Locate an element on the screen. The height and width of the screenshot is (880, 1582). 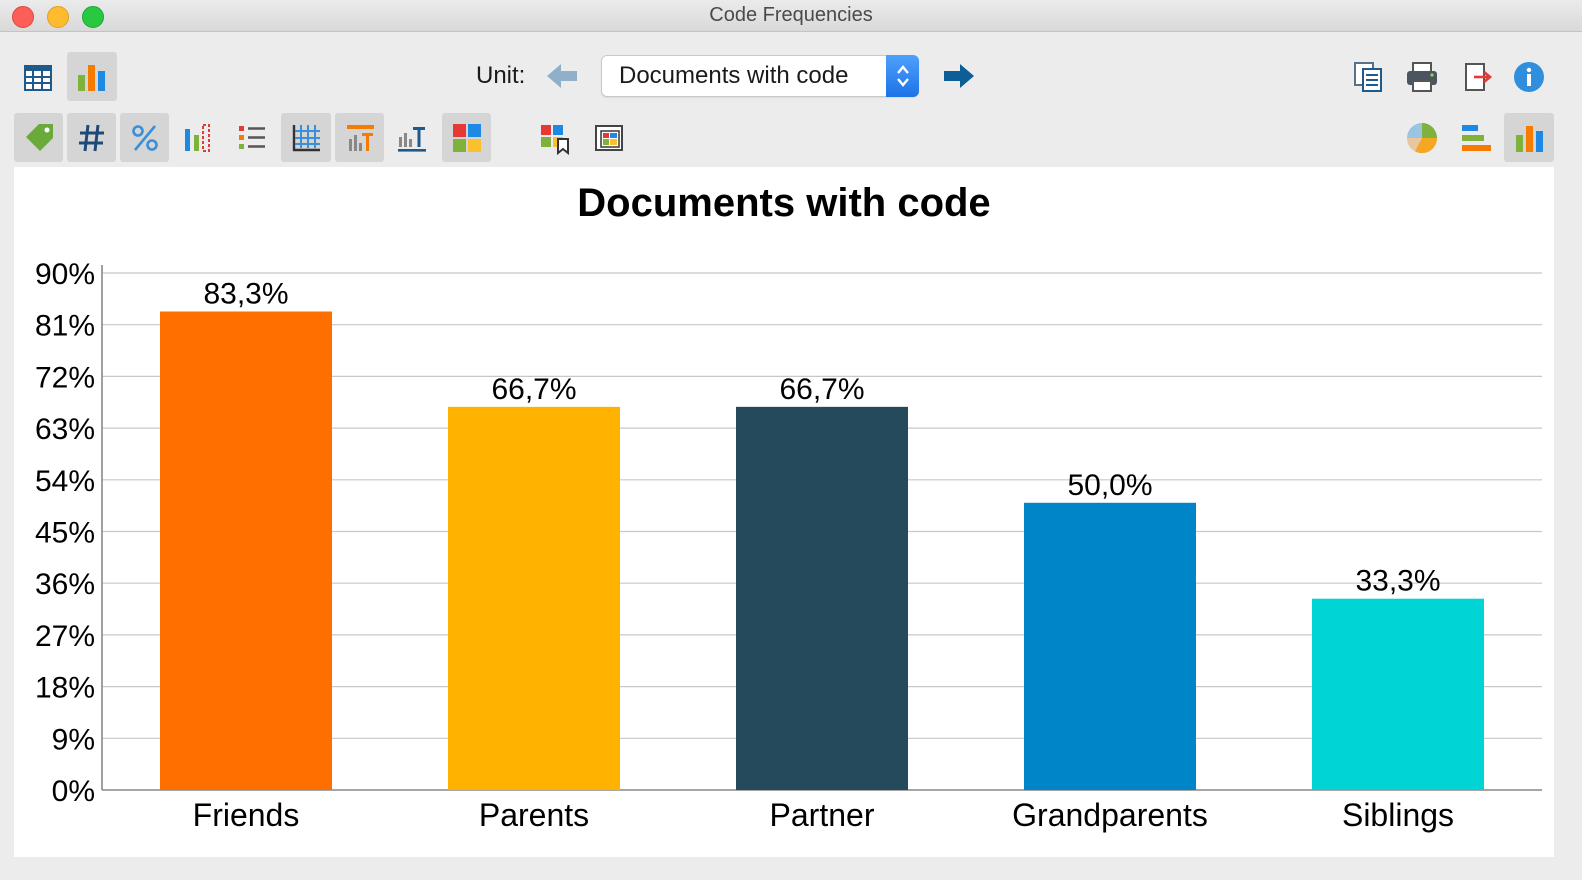
y-tick-label: 18% is located at coordinates (65, 688).